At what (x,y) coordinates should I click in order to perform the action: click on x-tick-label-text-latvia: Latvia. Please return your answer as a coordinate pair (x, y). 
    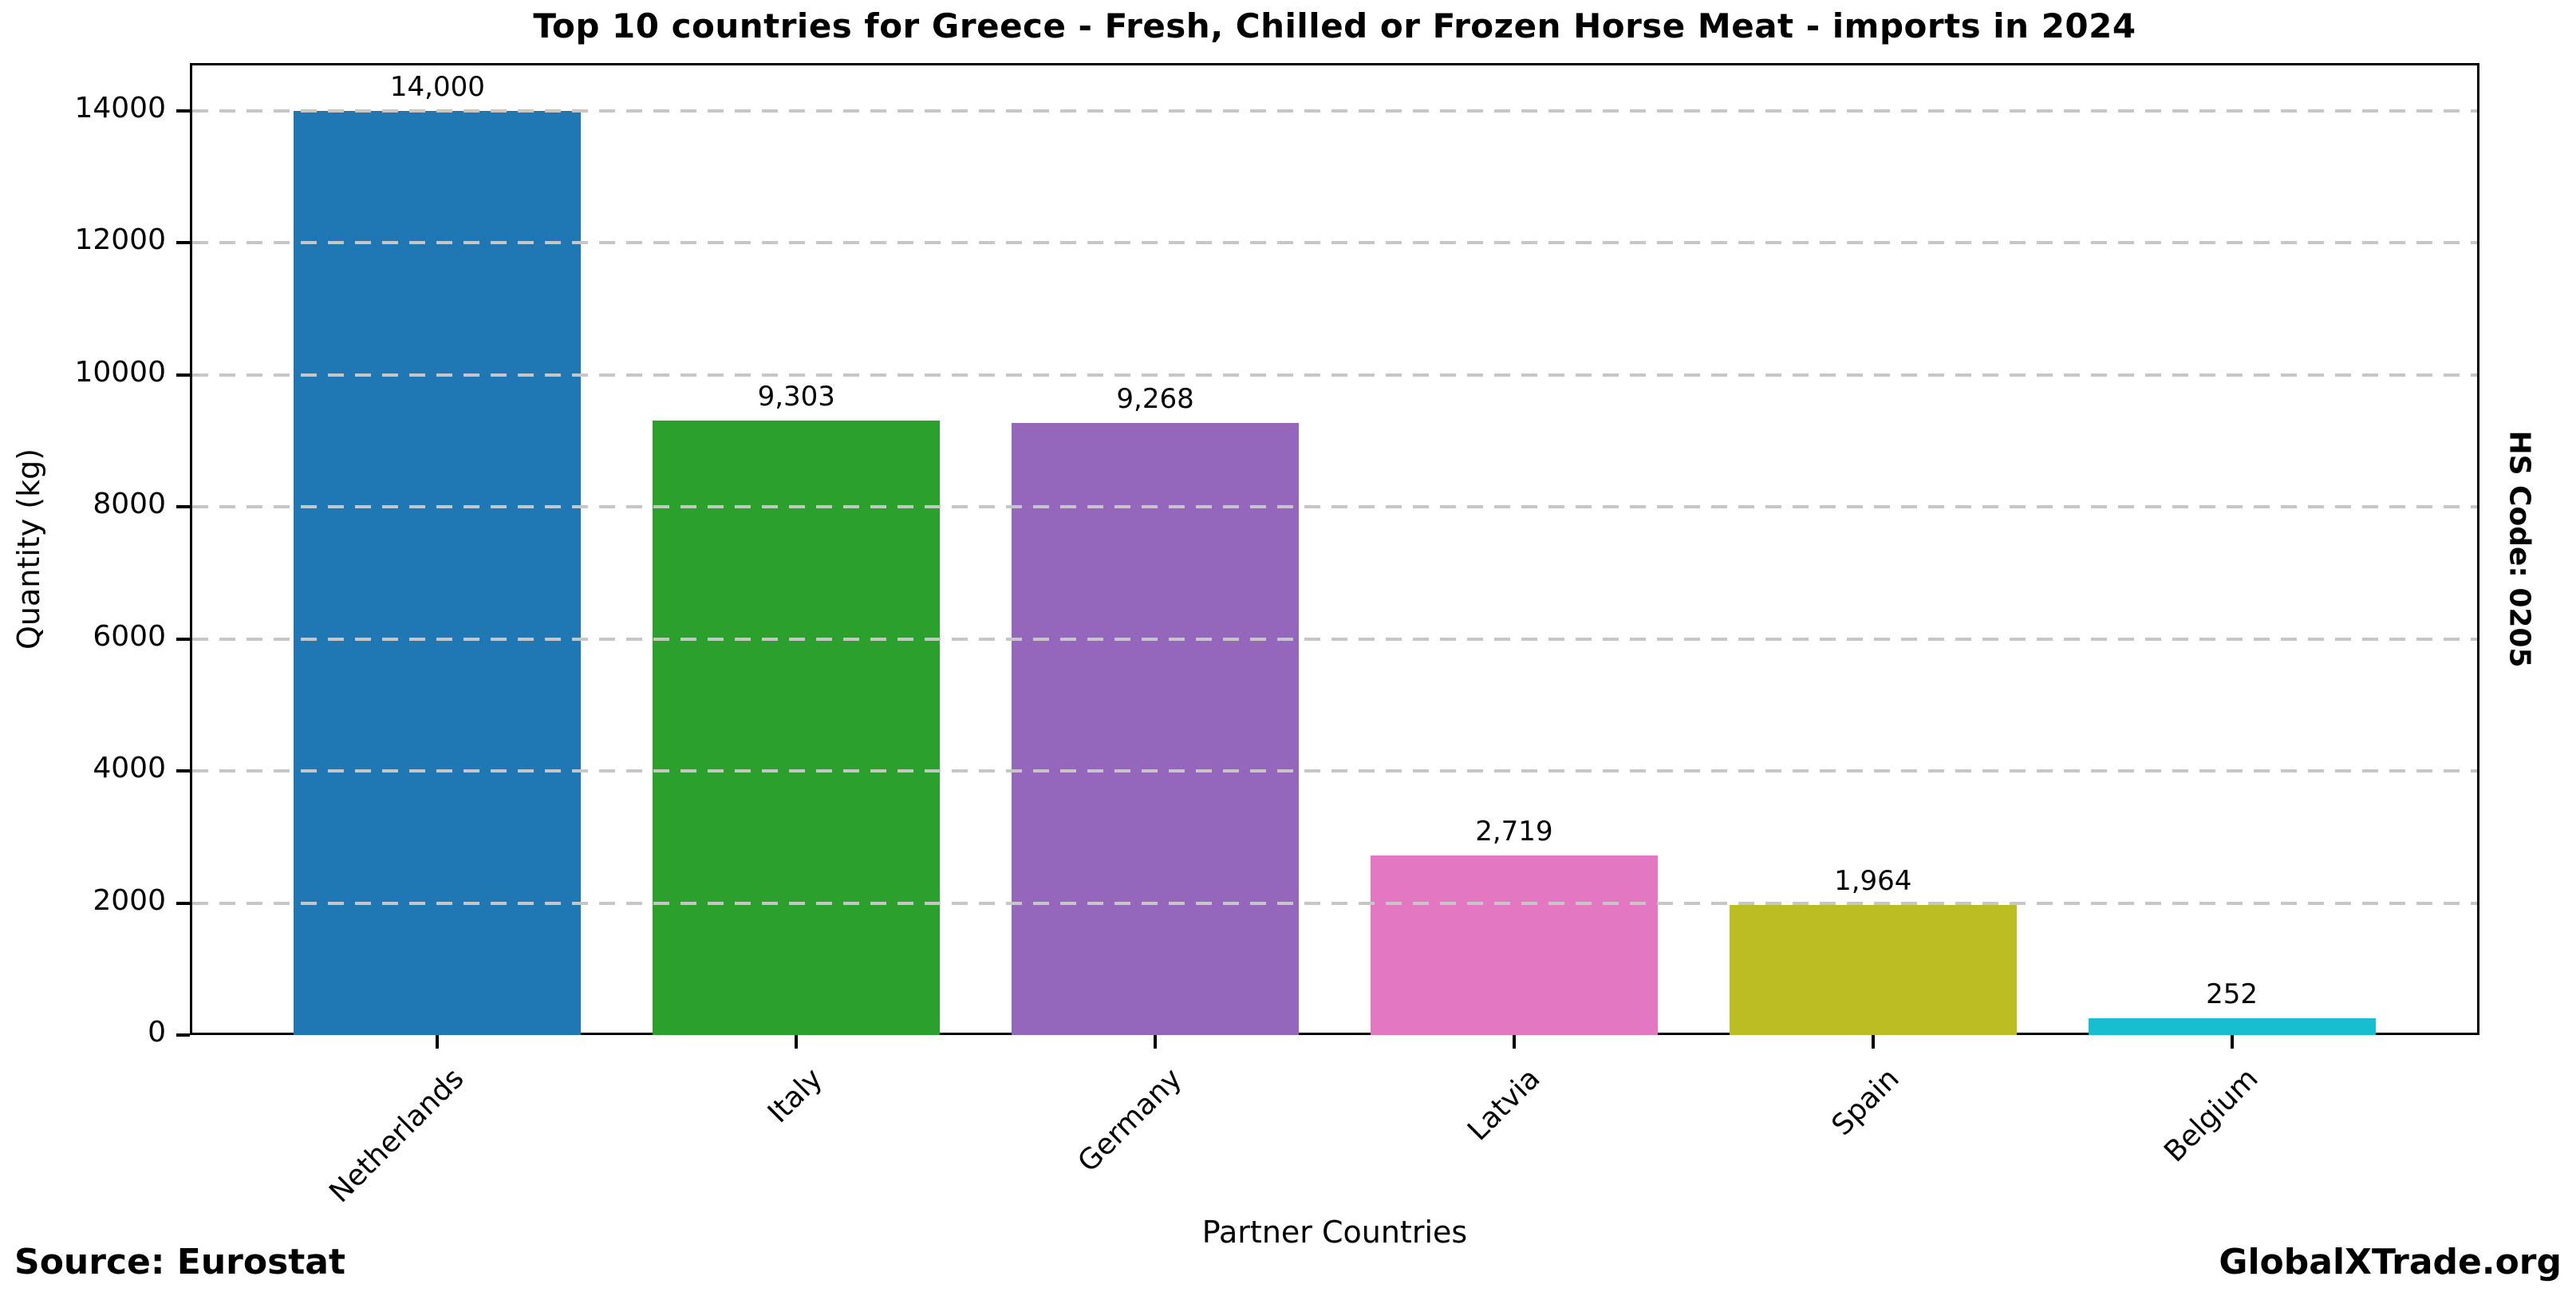
    Looking at the image, I should click on (1505, 1105).